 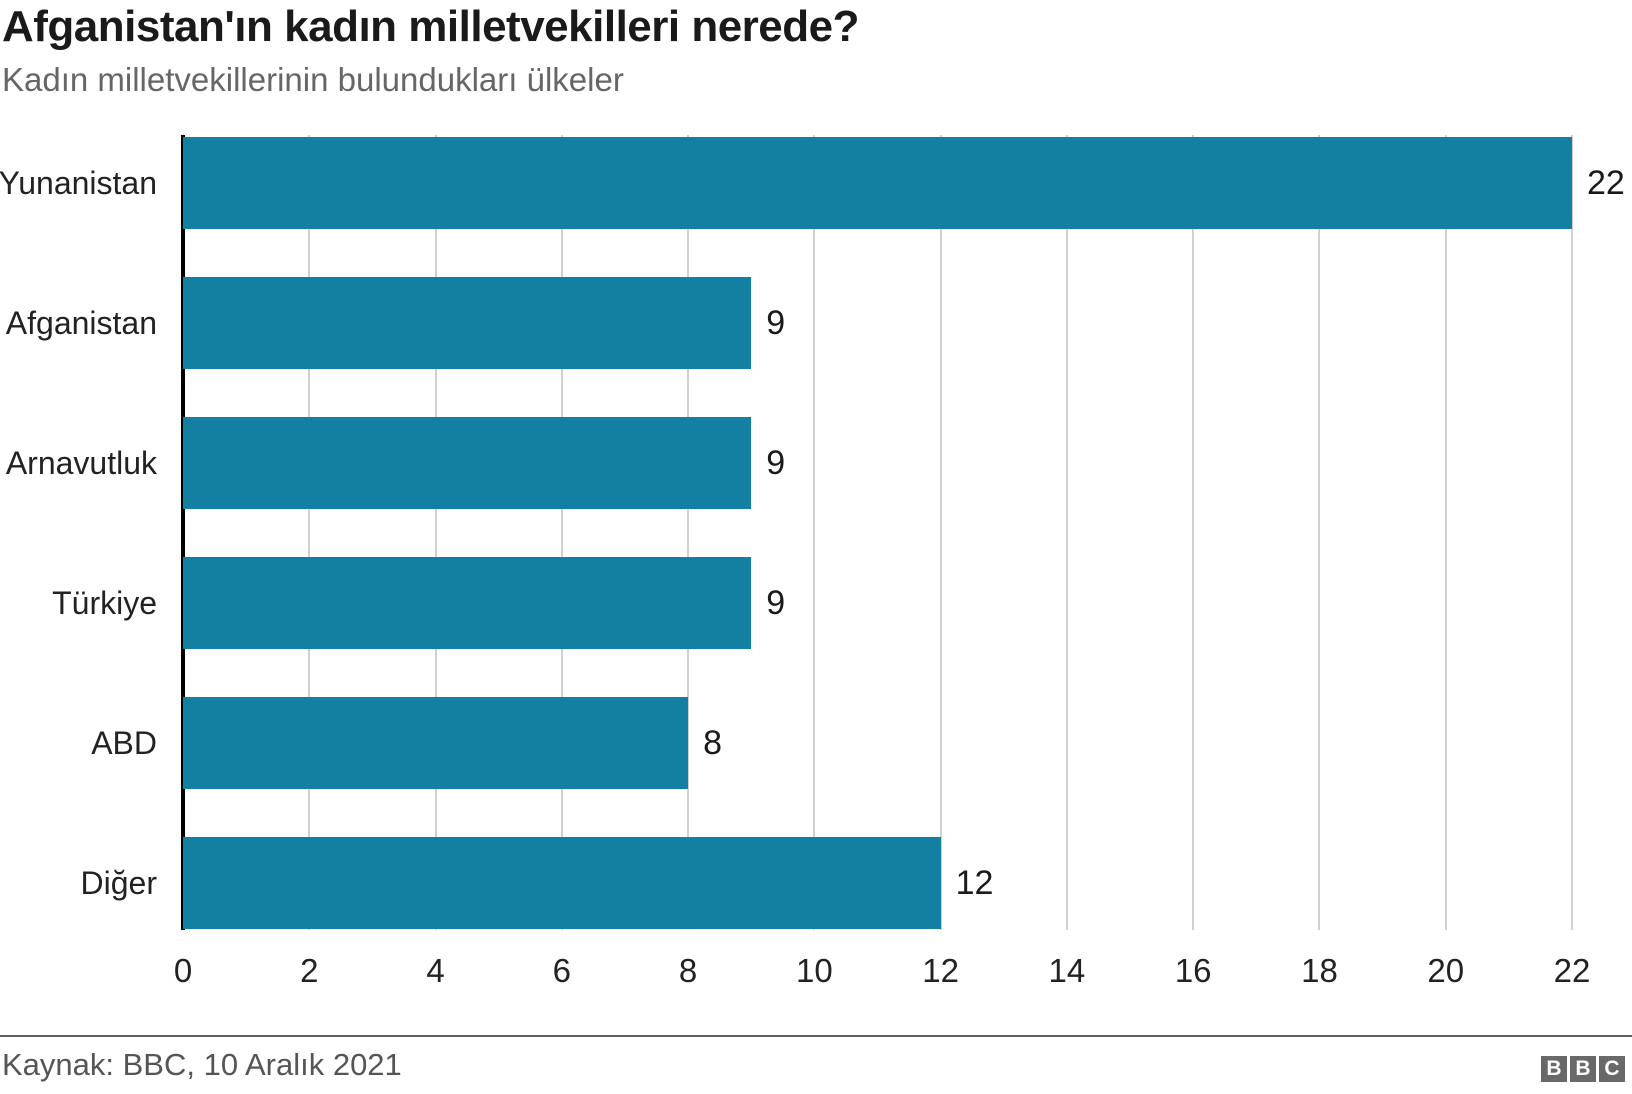 What do you see at coordinates (940, 970) in the screenshot?
I see `x-tick-label: 12` at bounding box center [940, 970].